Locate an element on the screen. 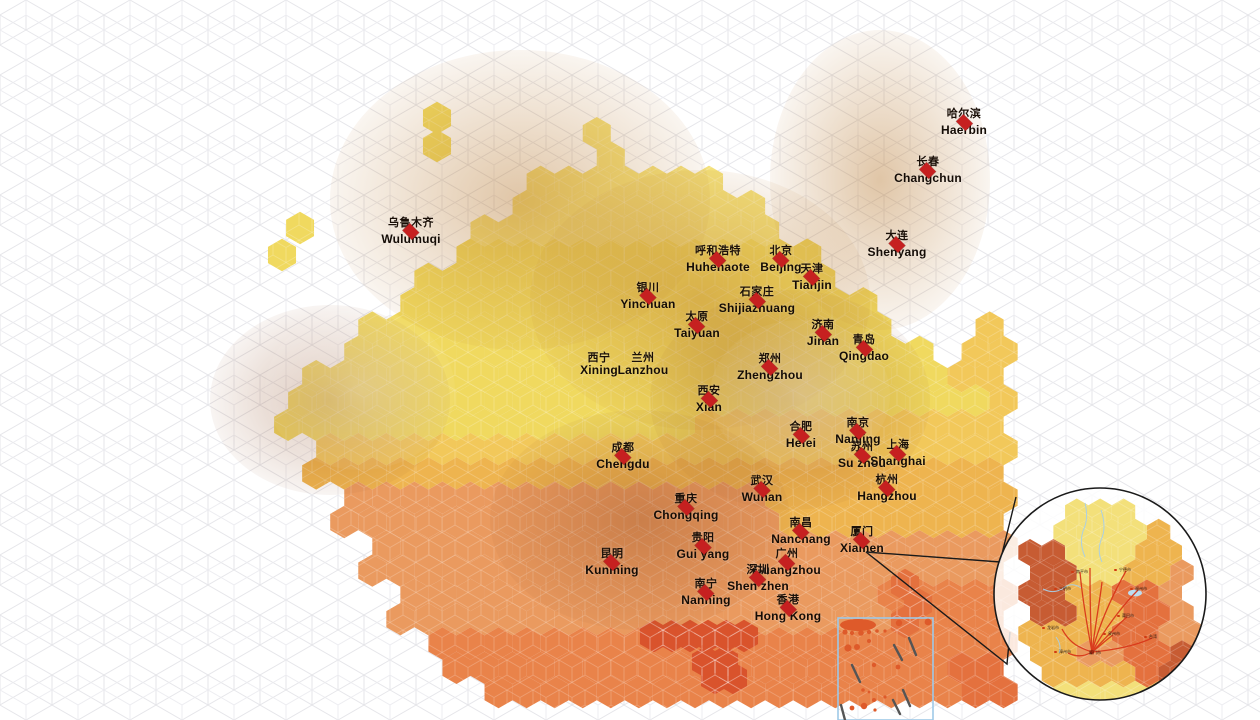  city-label-xining: 西宁 Xining is located at coordinates (599, 365).